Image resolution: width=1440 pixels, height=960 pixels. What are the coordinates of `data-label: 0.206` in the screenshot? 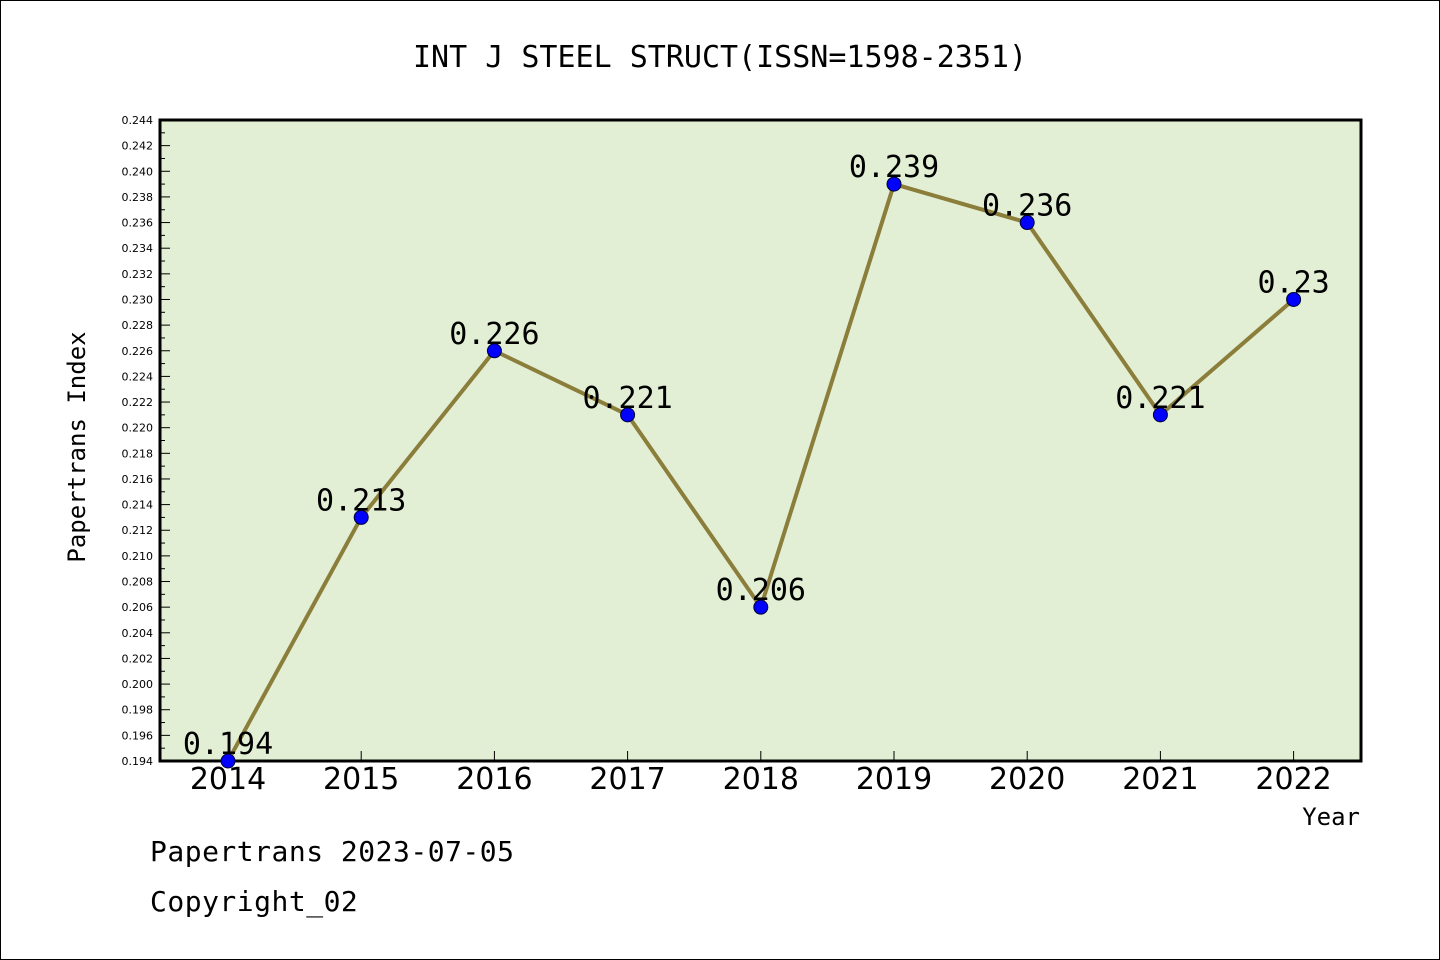 It's located at (761, 590).